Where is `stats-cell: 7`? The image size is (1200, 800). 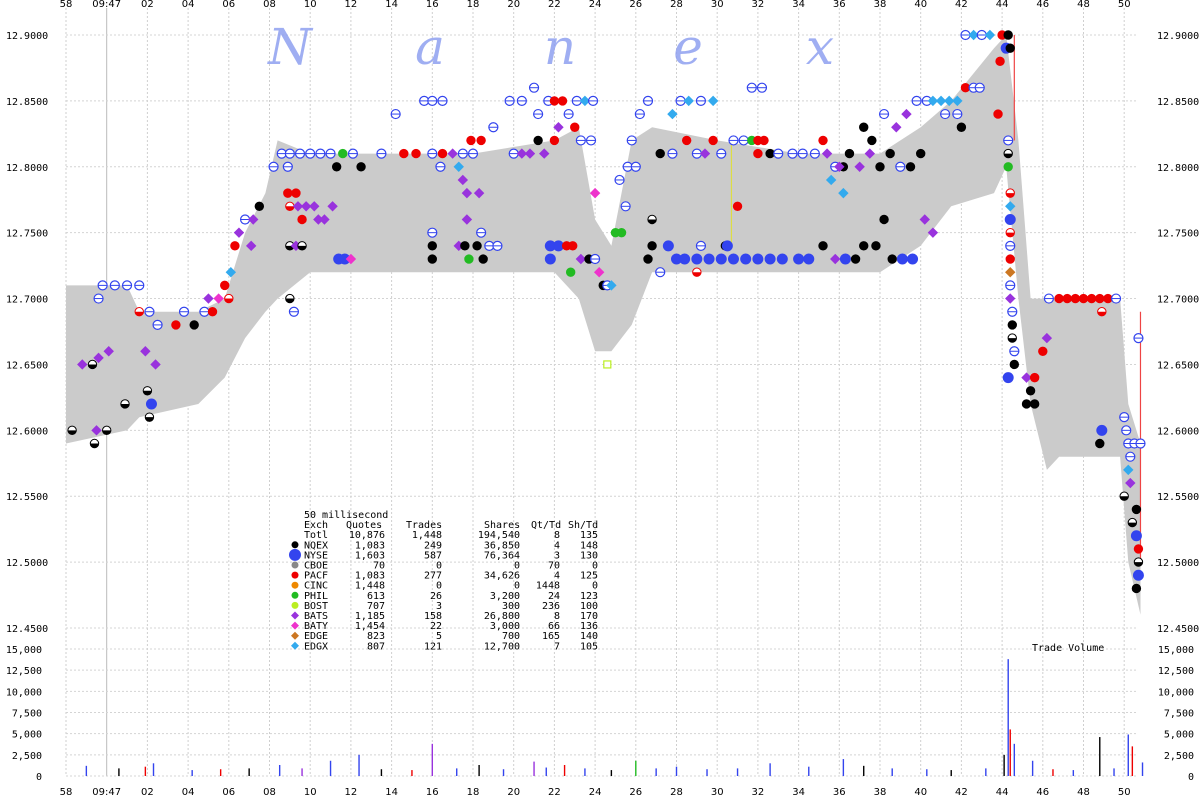
stats-cell: 7 is located at coordinates (557, 646).